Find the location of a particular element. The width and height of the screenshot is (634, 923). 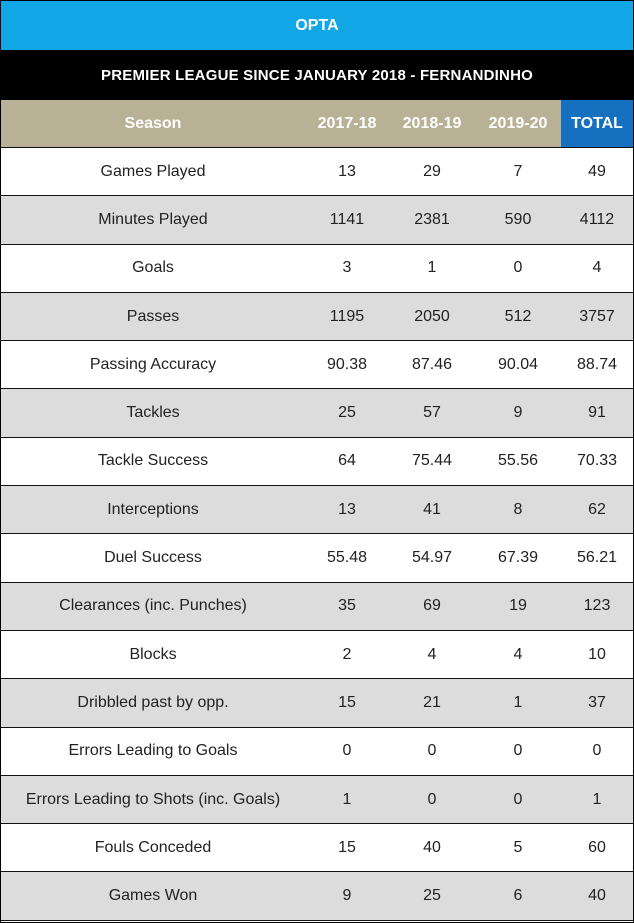

stat-label: Minutes Played is located at coordinates (153, 219).